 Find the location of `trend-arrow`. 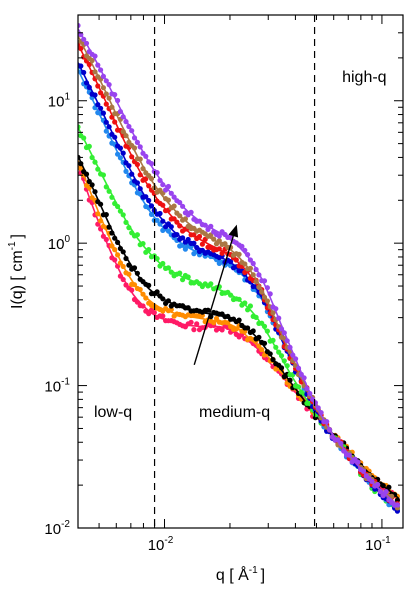

trend-arrow is located at coordinates (216, 294).